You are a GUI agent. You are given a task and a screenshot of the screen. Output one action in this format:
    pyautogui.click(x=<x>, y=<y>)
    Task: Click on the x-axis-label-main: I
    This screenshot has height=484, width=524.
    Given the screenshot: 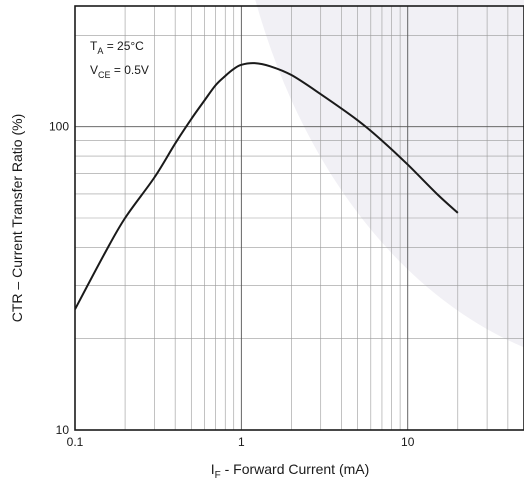 What is the action you would take?
    pyautogui.click(x=213, y=469)
    